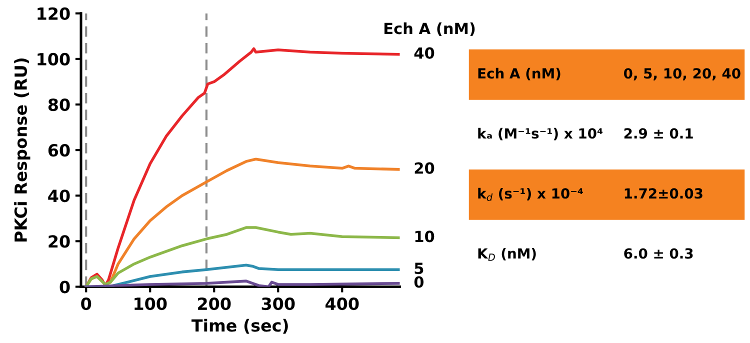  I want to click on y-tick-label: 40, so click(59, 196).